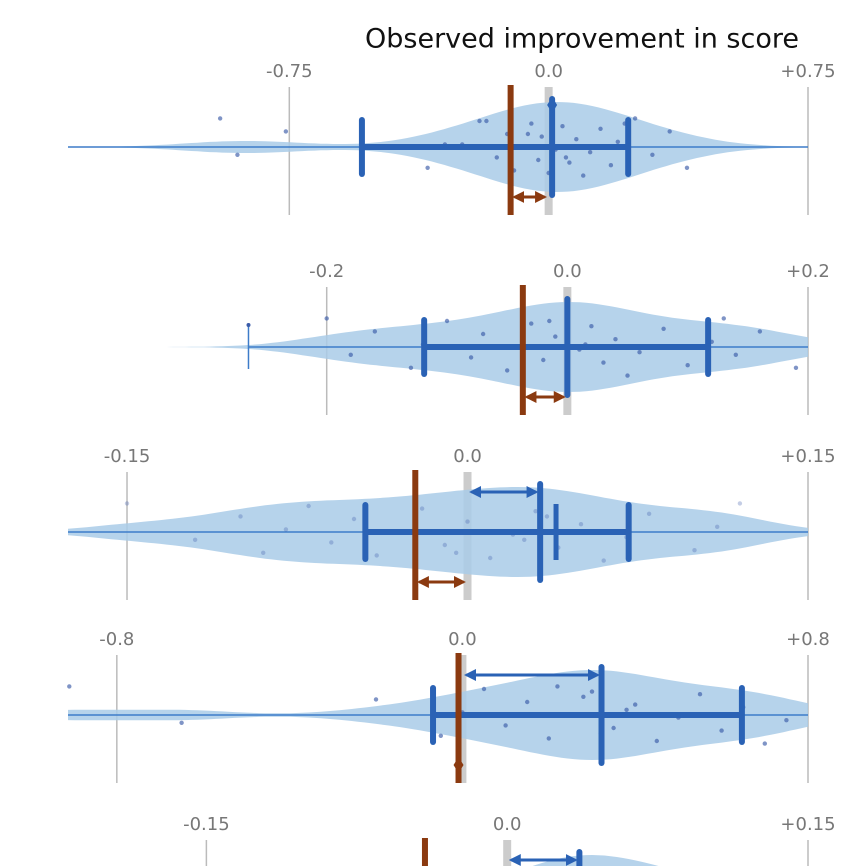 The image size is (864, 866). Describe the element at coordinates (595, 860) in the screenshot. I see `violin` at that location.